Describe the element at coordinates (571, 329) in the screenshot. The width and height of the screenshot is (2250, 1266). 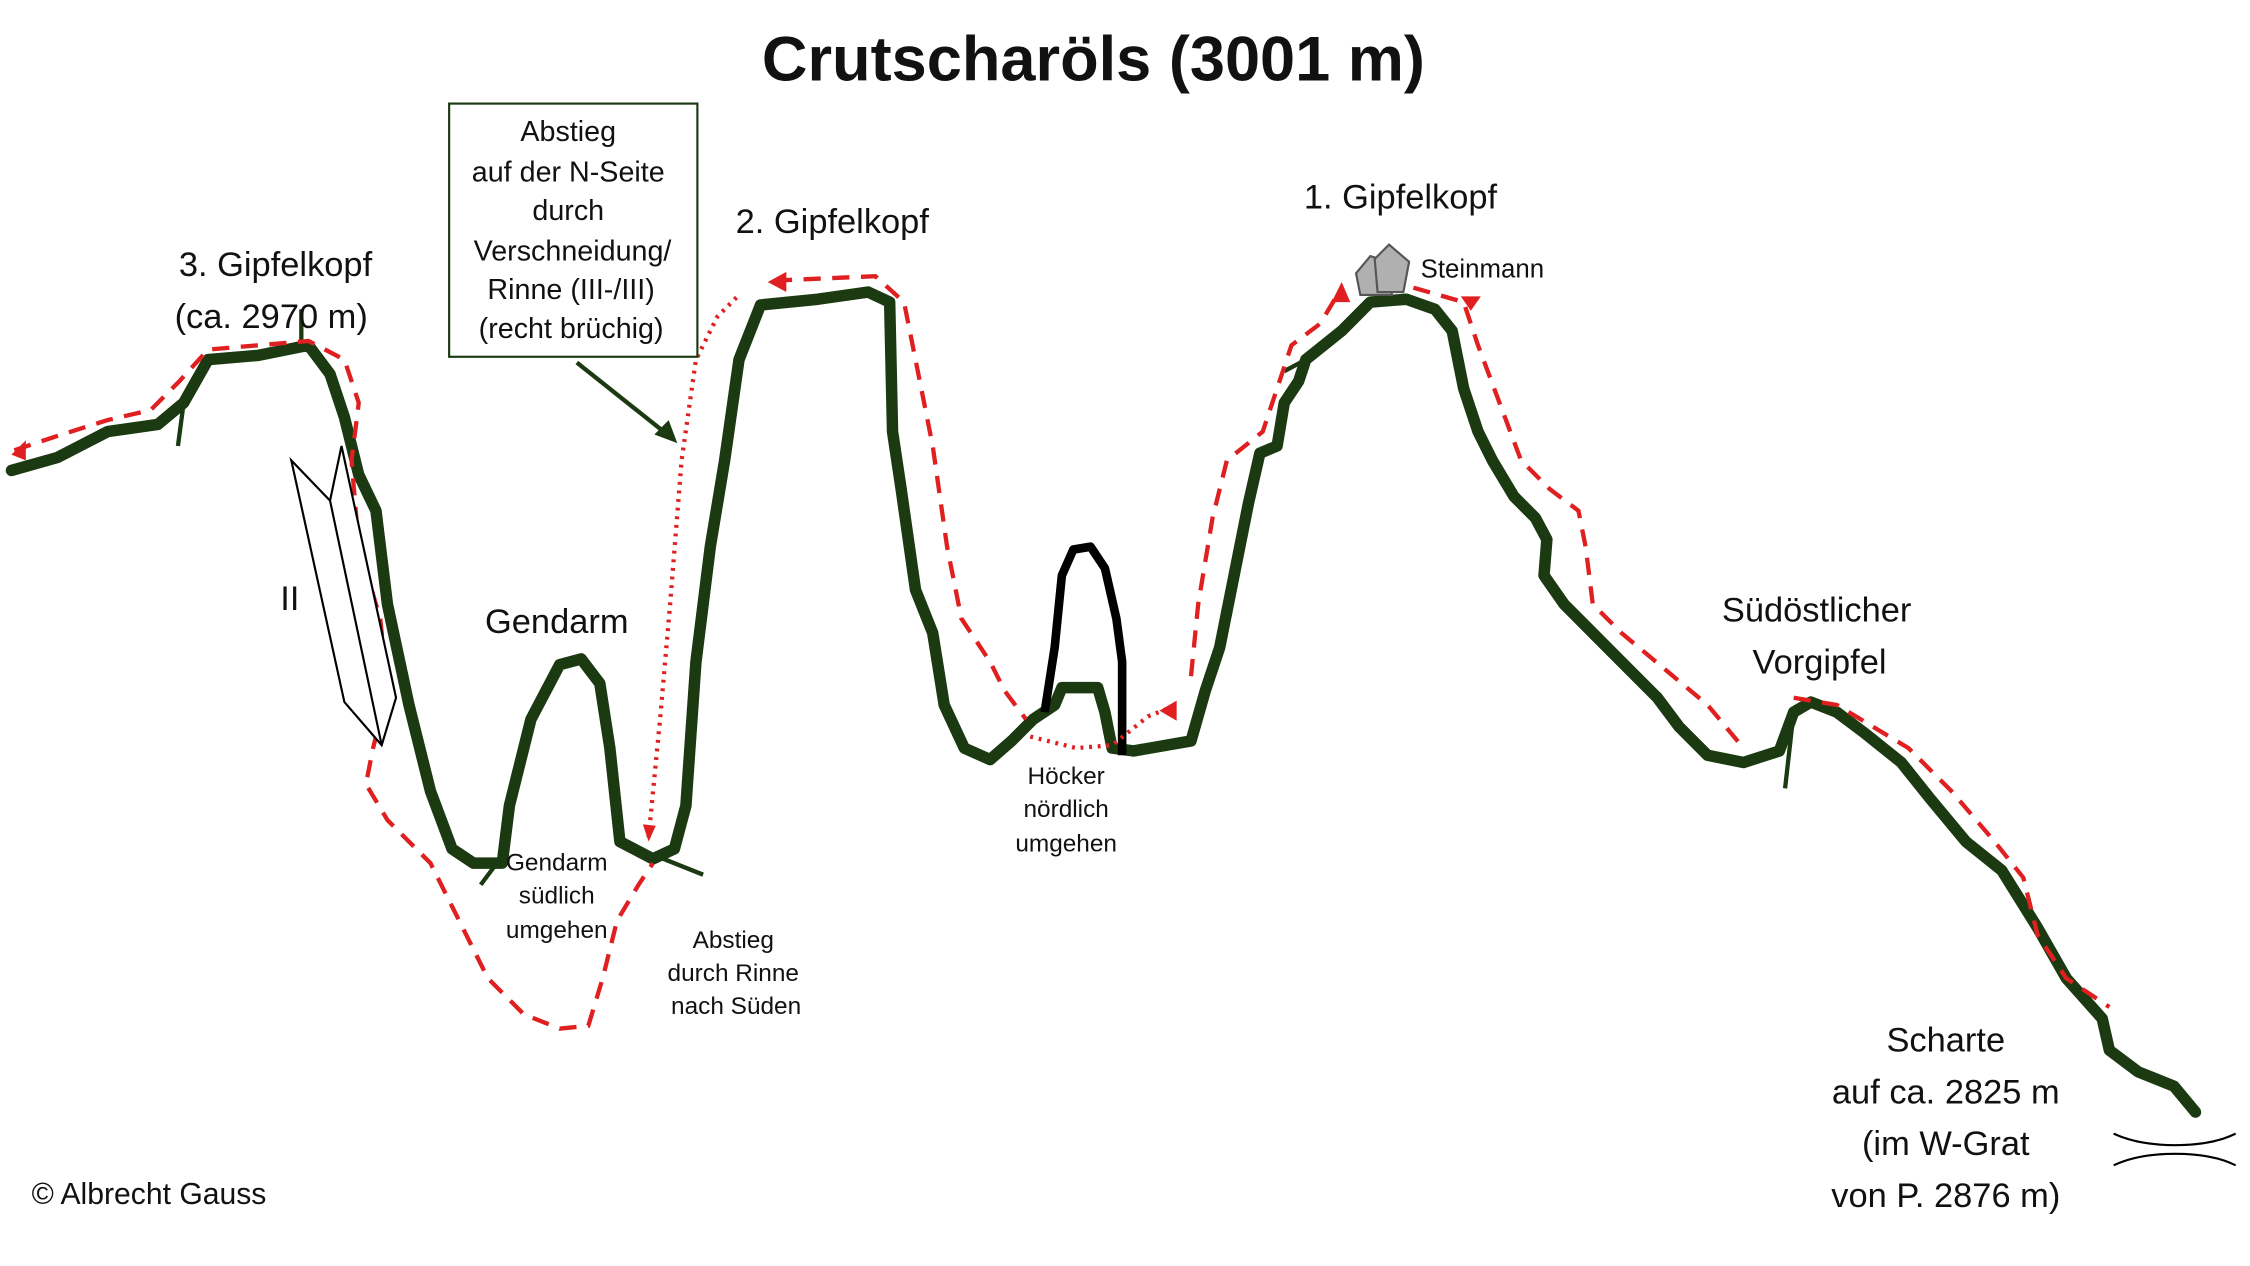
I see `callout-line: (recht brüchig)` at that location.